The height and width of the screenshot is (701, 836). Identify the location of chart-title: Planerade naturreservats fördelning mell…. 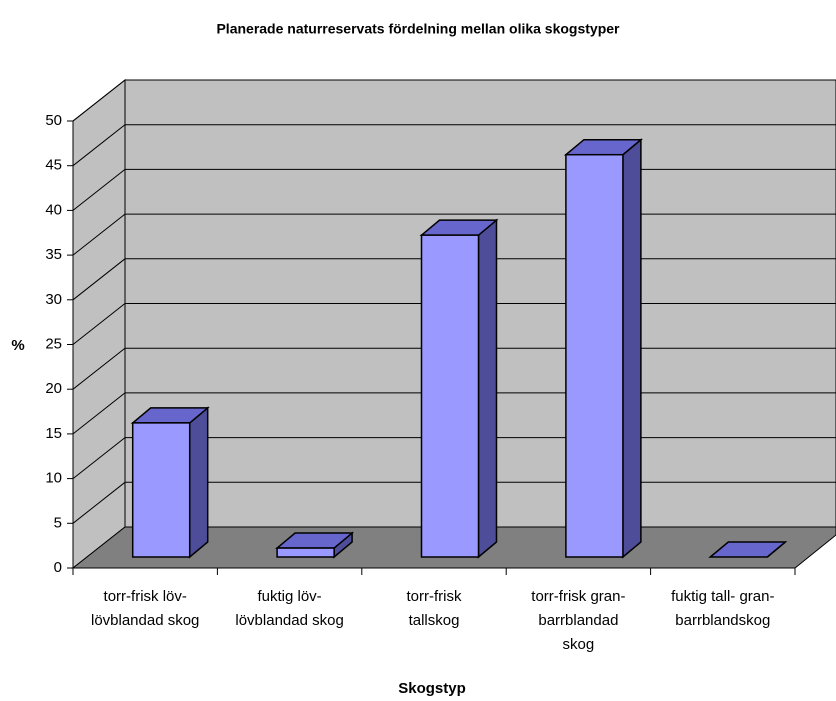
(418, 29).